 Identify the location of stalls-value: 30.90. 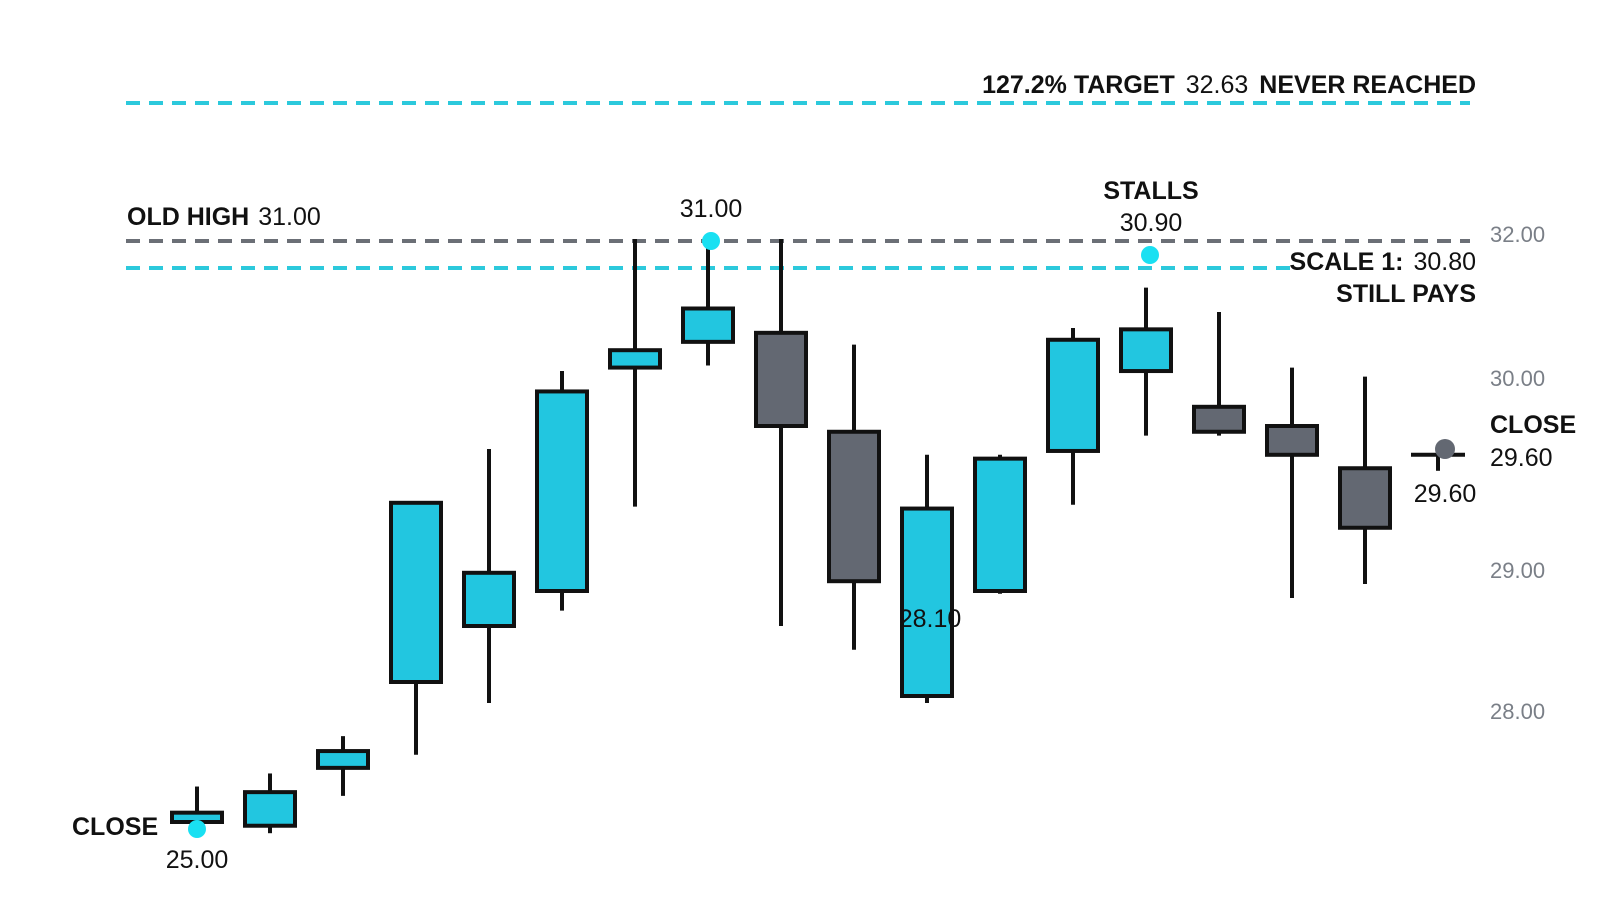
(1151, 223).